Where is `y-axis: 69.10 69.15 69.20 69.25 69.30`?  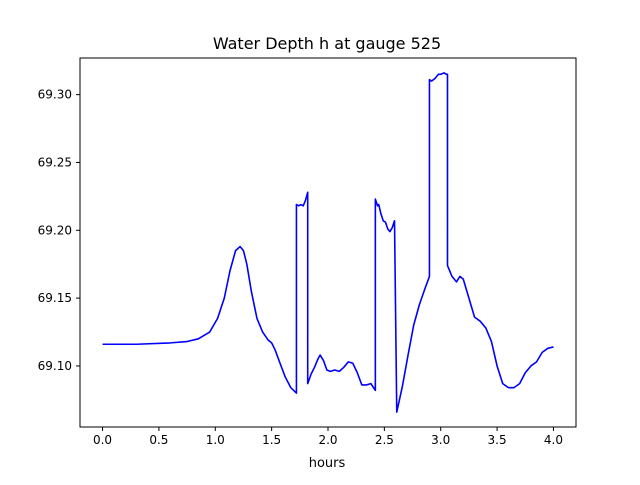 y-axis: 69.10 69.15 69.20 69.25 69.30 is located at coordinates (59, 230).